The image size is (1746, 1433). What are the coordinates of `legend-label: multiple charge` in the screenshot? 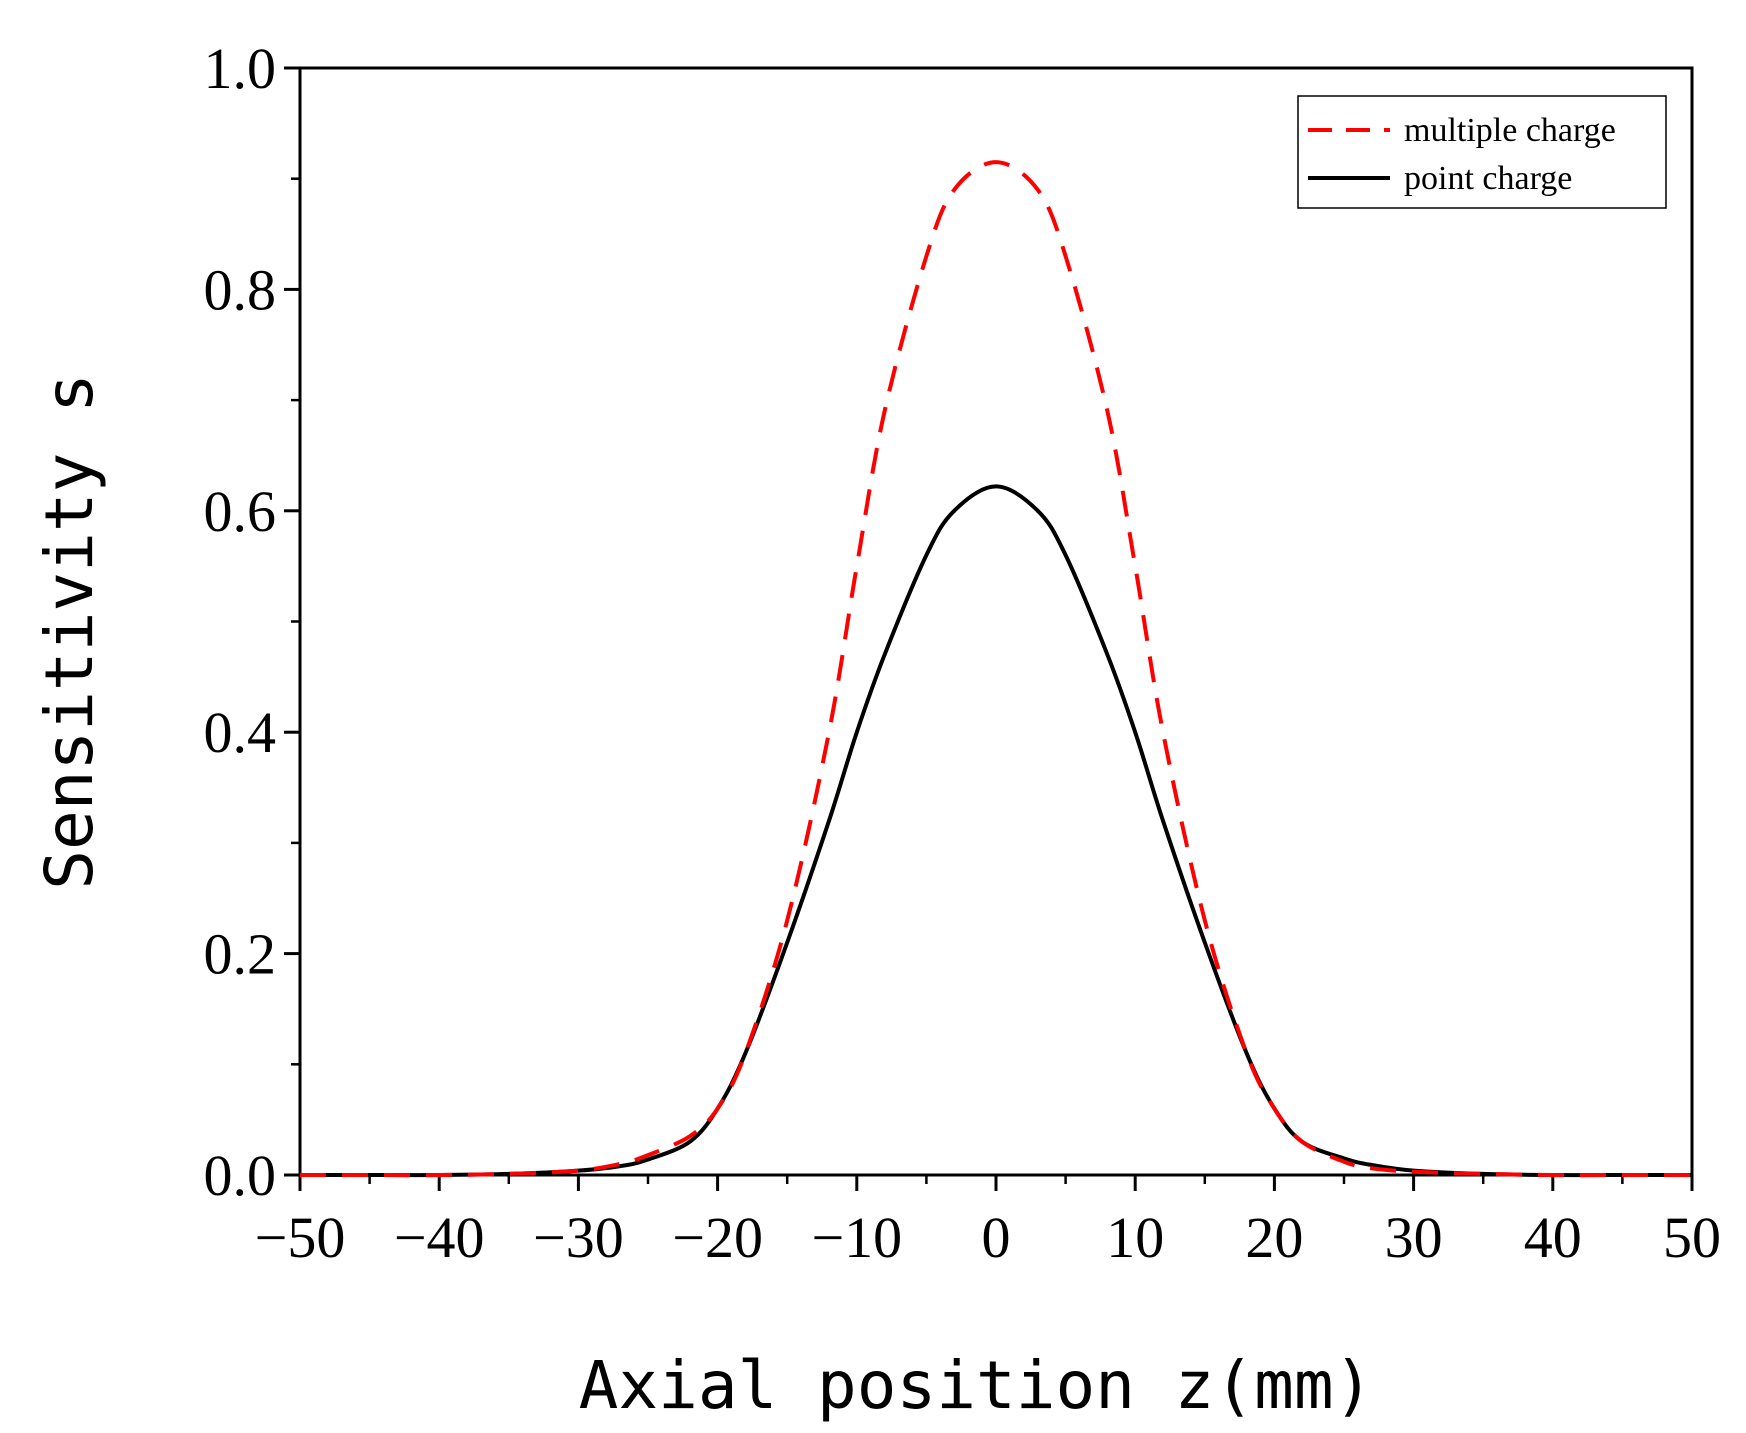 It's located at (1510, 130).